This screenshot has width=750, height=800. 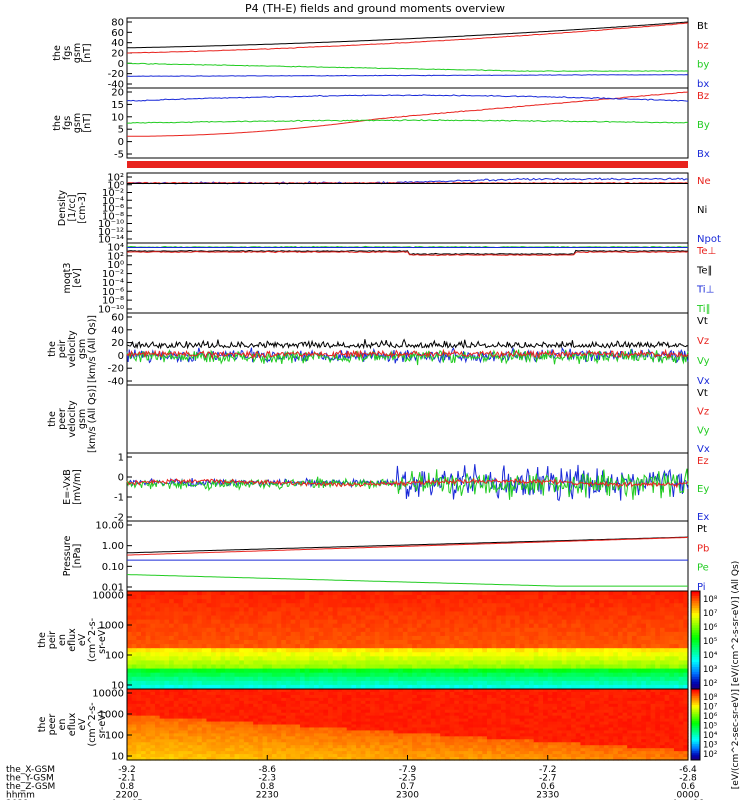 What do you see at coordinates (111, 232) in the screenshot?
I see `ytick-label: 10⁻¹²` at bounding box center [111, 232].